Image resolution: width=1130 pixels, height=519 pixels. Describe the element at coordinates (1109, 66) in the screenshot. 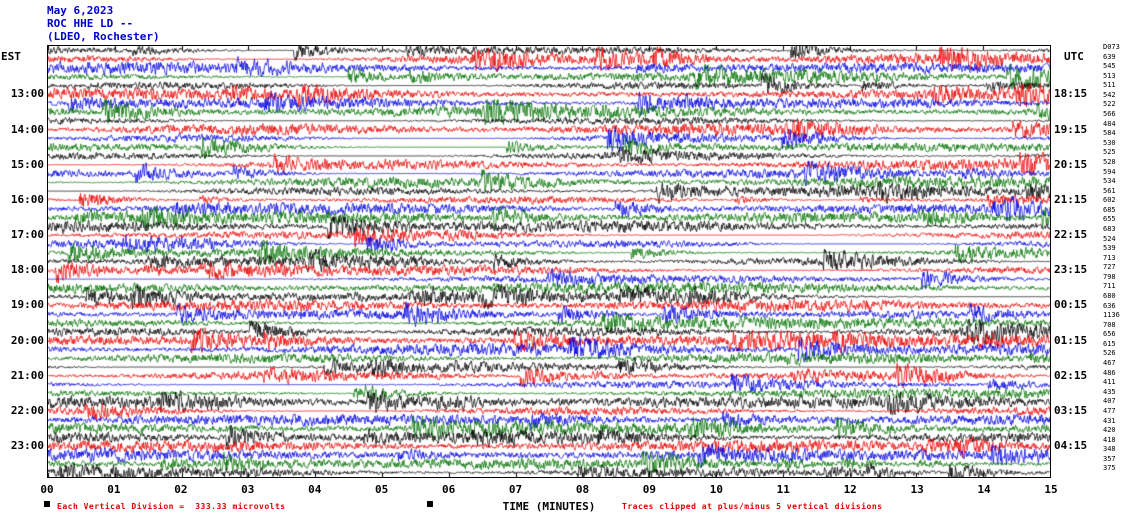

I see `trace-amplitude-value: 545` at that location.